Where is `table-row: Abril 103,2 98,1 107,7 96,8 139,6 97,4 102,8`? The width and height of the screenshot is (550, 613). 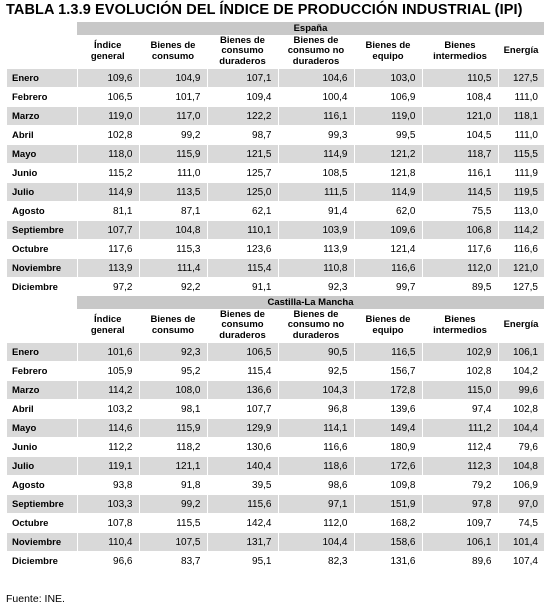 table-row: Abril 103,2 98,1 107,7 96,8 139,6 97,4 102,8 is located at coordinates (275, 409).